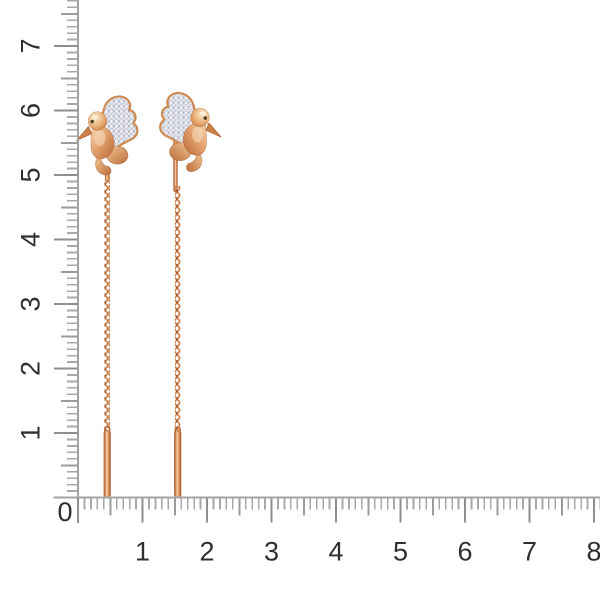 Image resolution: width=600 pixels, height=600 pixels. Describe the element at coordinates (31, 239) in the screenshot. I see `v-ruler-label-4: 4` at that location.